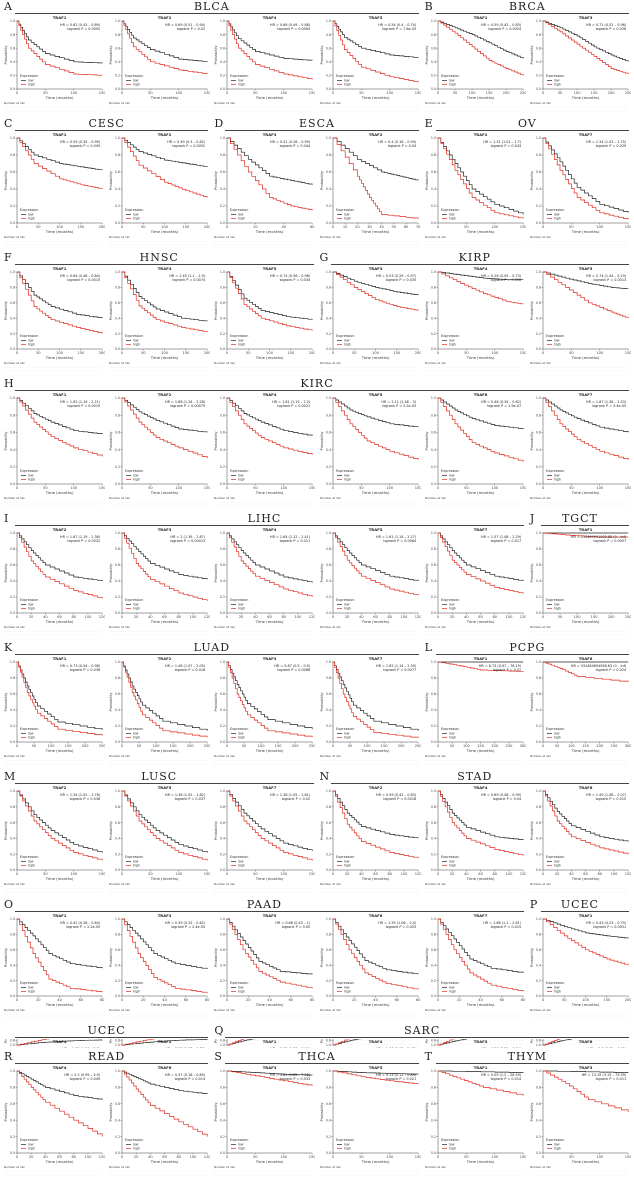 The width and height of the screenshot is (634, 1181). I want to click on panel-letter: N, so click(324, 776).